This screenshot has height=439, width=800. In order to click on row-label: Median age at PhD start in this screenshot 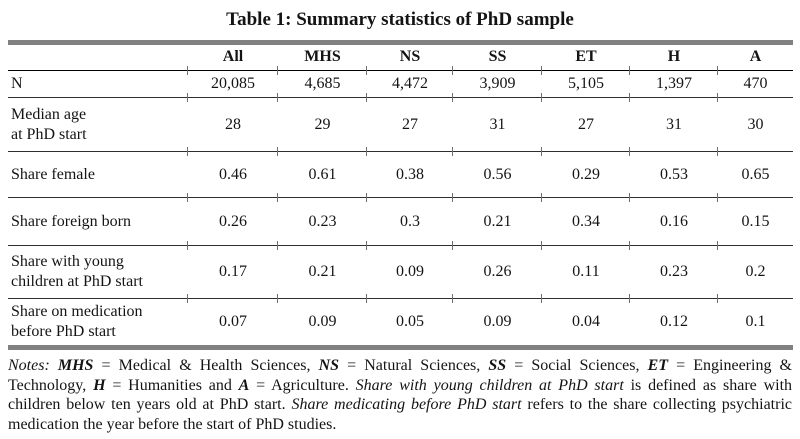, I will do `click(98, 124)`.